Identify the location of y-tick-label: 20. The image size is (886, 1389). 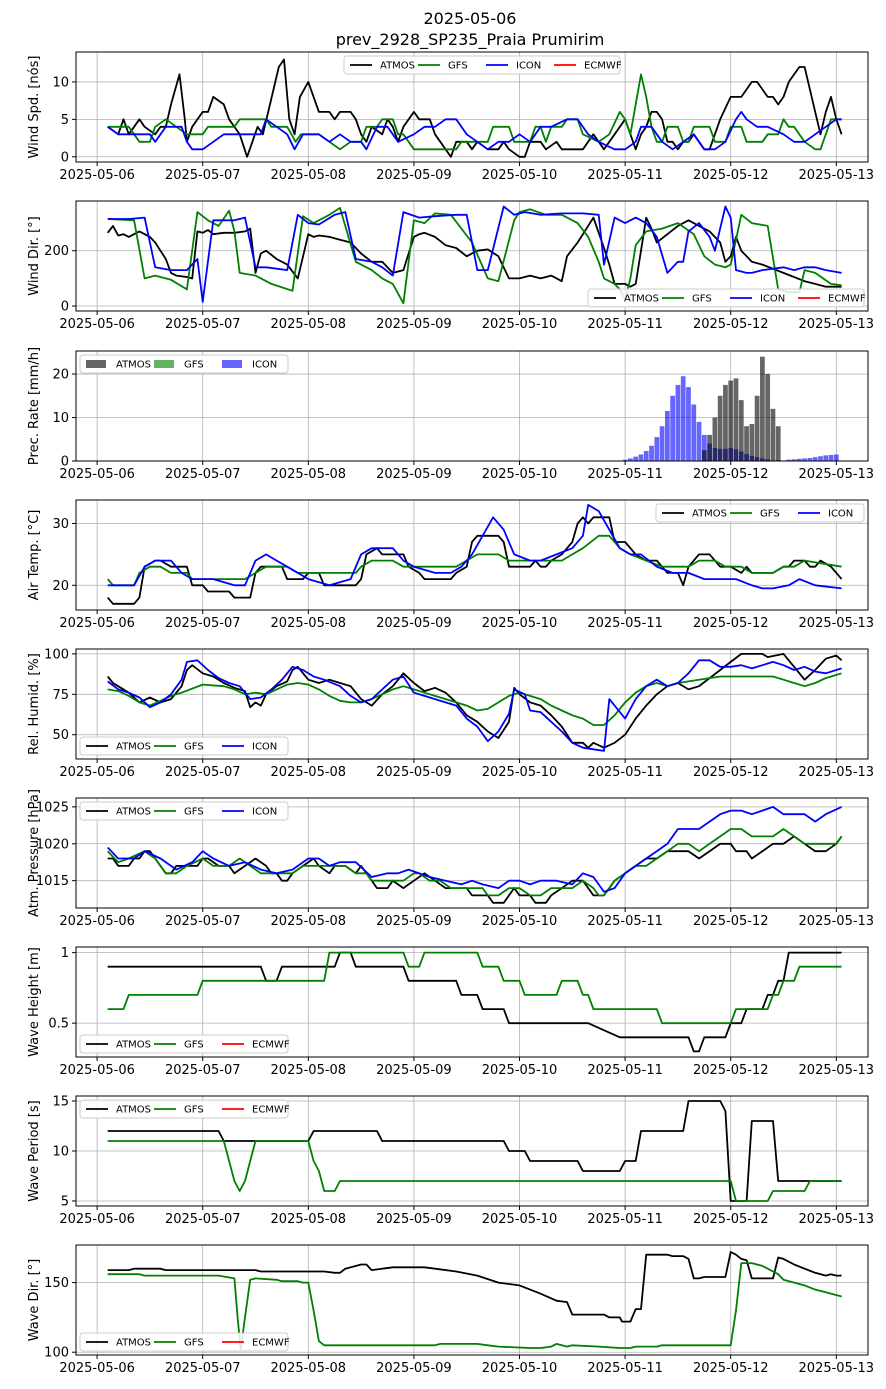
(60, 586).